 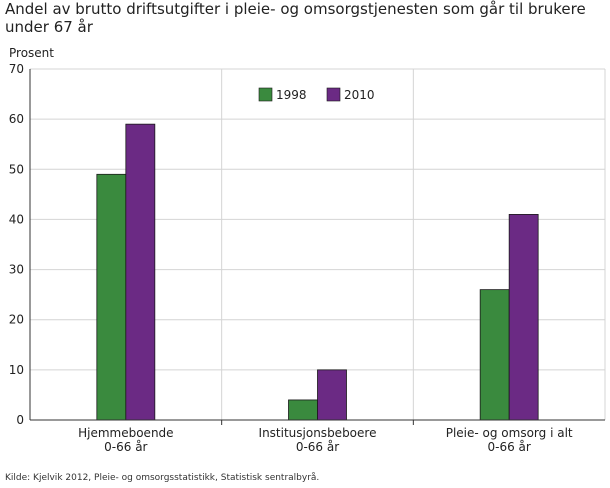 I want to click on legend: 1998 2010, so click(x=316, y=94).